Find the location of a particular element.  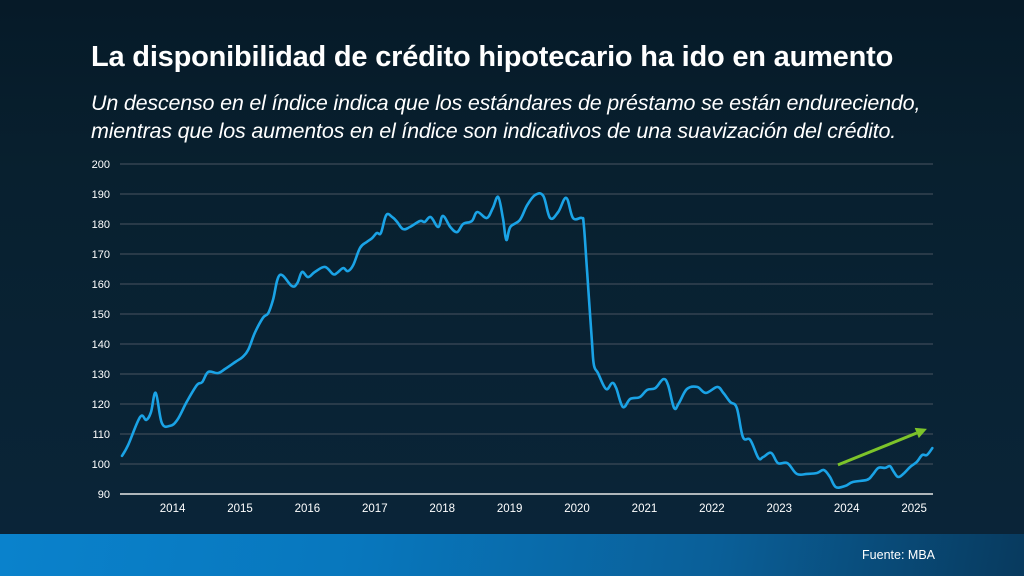

y-tick-label: 180 is located at coordinates (101, 225).